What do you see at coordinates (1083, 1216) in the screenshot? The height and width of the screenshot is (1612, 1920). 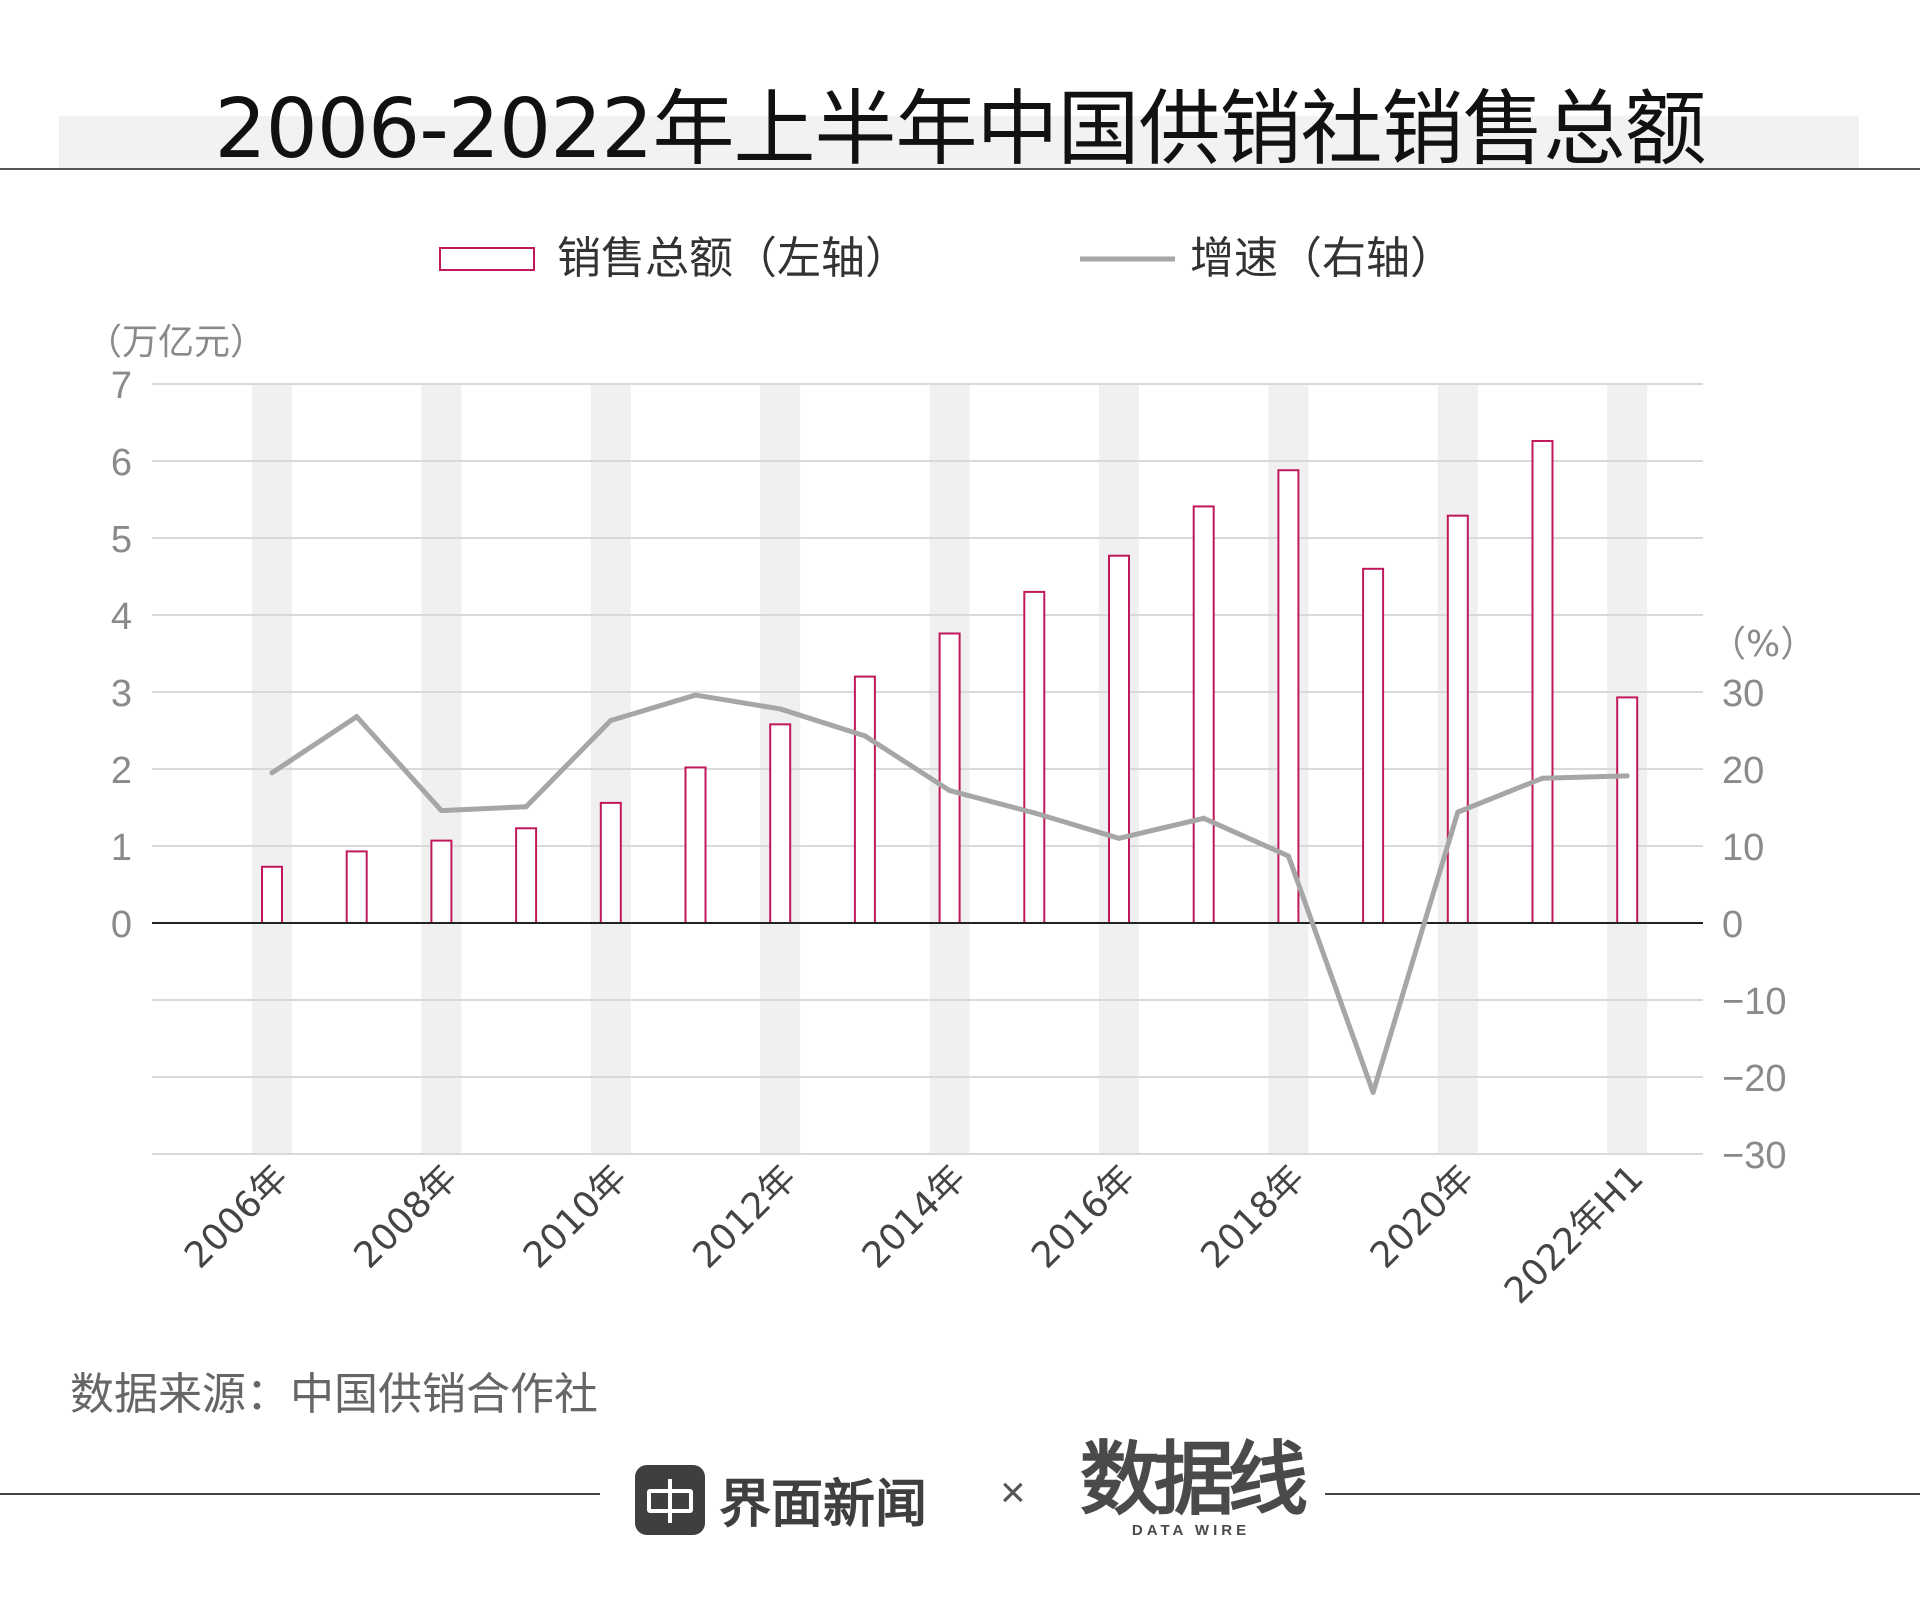 I see `x-tick-label: 2016年` at bounding box center [1083, 1216].